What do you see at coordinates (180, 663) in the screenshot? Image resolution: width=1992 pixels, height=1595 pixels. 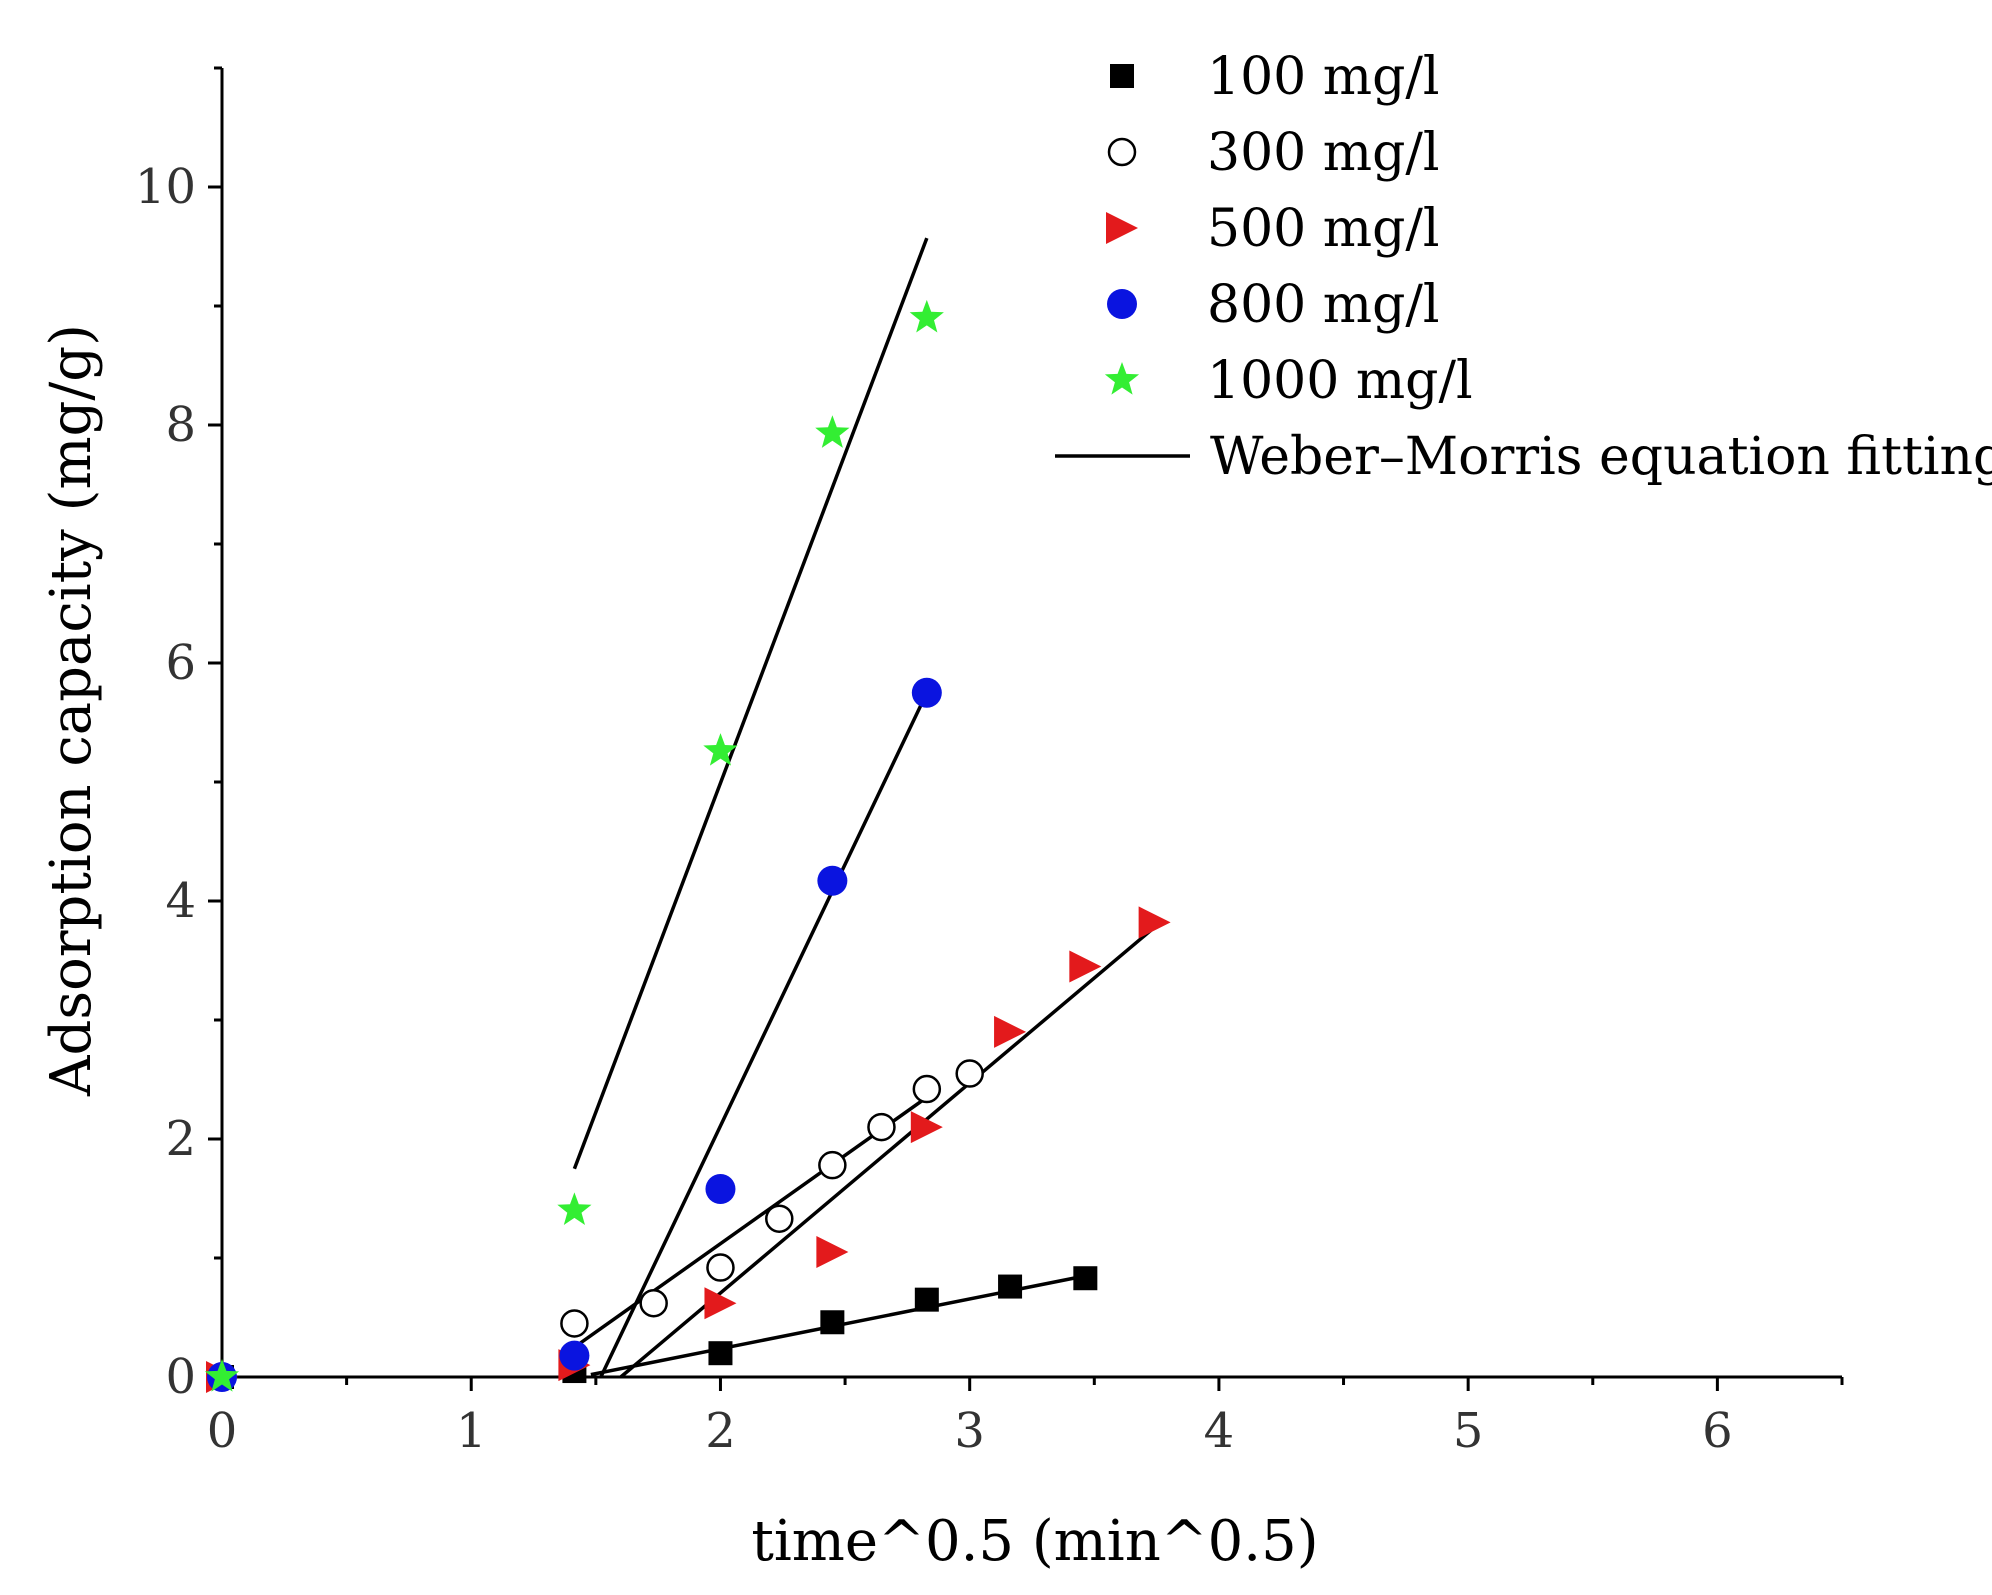 I see `y-tick-label: 6` at bounding box center [180, 663].